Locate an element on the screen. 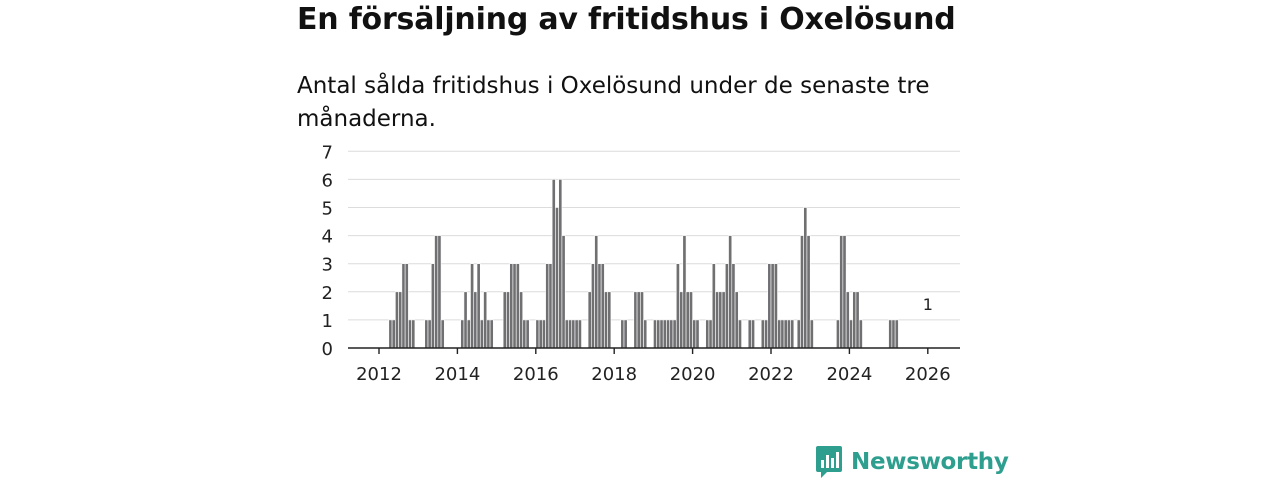  y-tick-label: 4 is located at coordinates (327, 237).